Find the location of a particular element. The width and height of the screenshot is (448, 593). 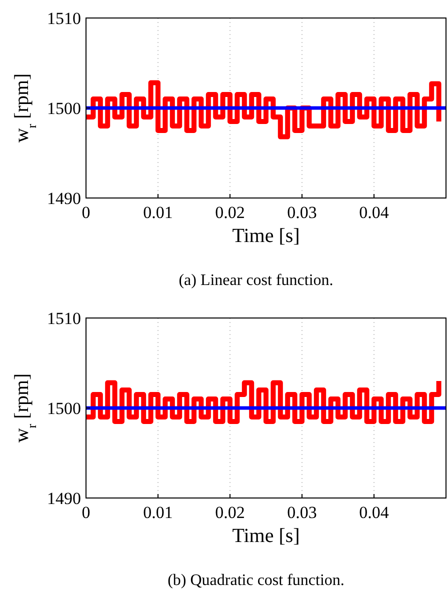

text: (a) Linear cost function. is located at coordinates (256, 280).